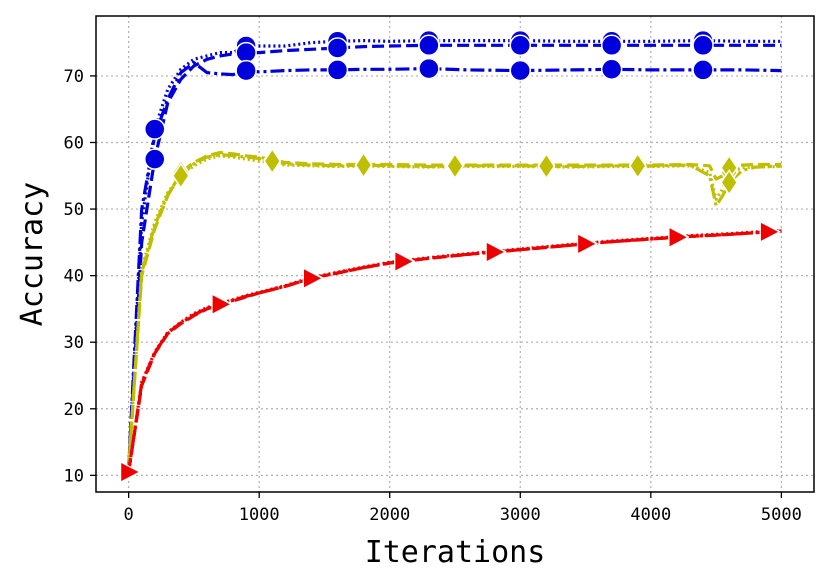 The image size is (830, 583). I want to click on x-tick-label: 0, so click(129, 515).